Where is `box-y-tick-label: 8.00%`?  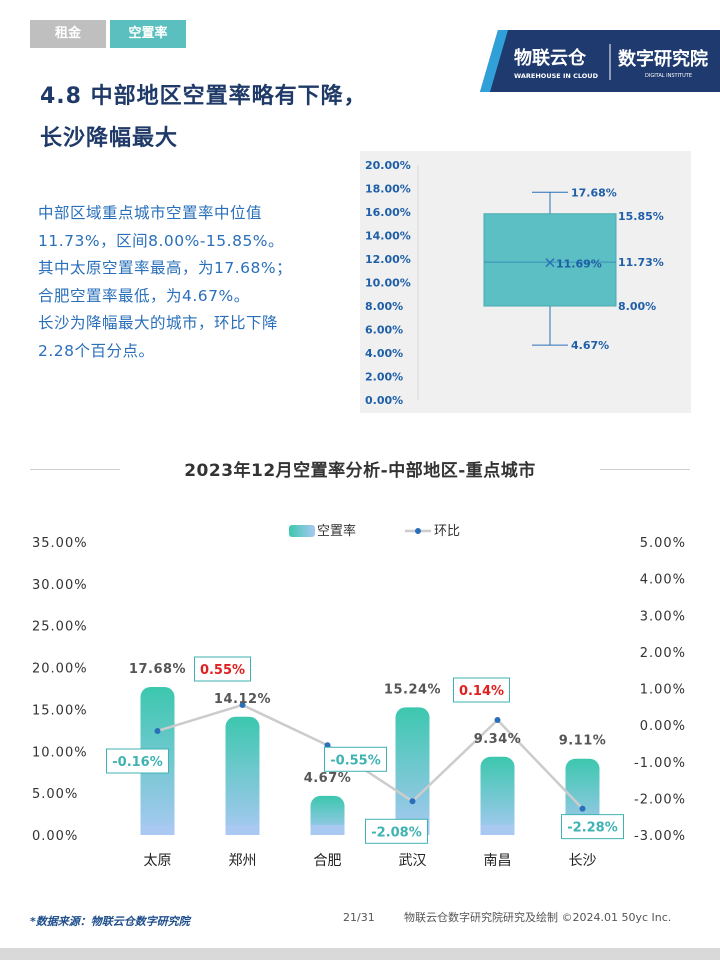
box-y-tick-label: 8.00% is located at coordinates (384, 306).